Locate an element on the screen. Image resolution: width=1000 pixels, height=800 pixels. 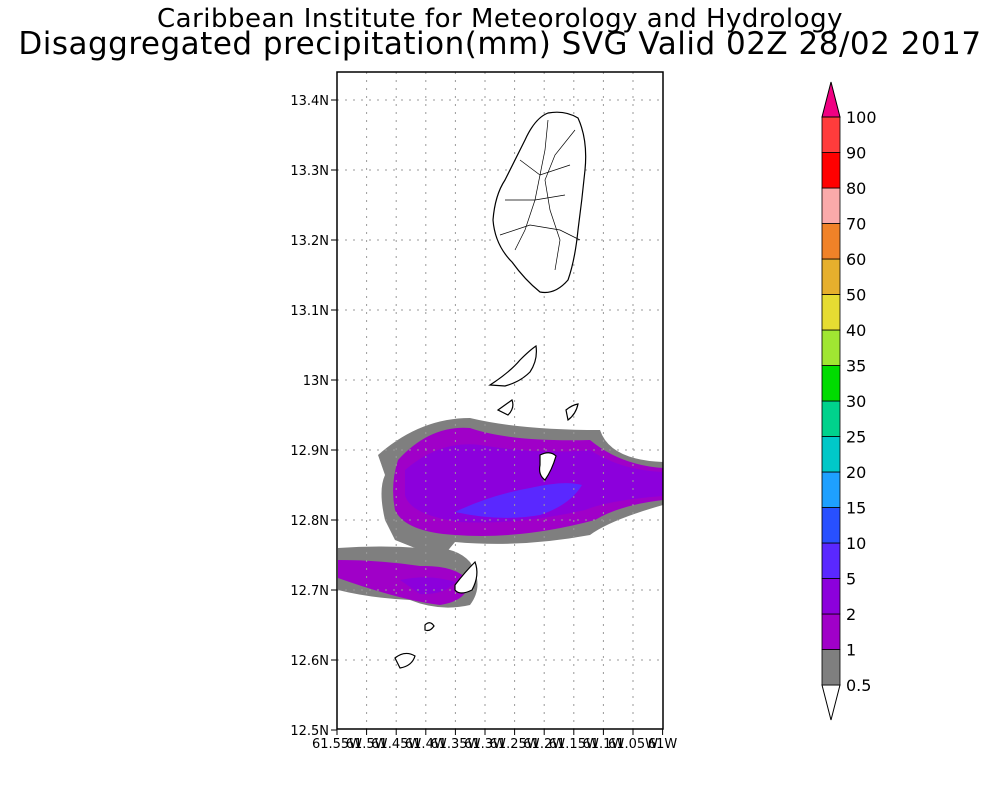
lon-tick-label: 61.35W is located at coordinates (455, 744).